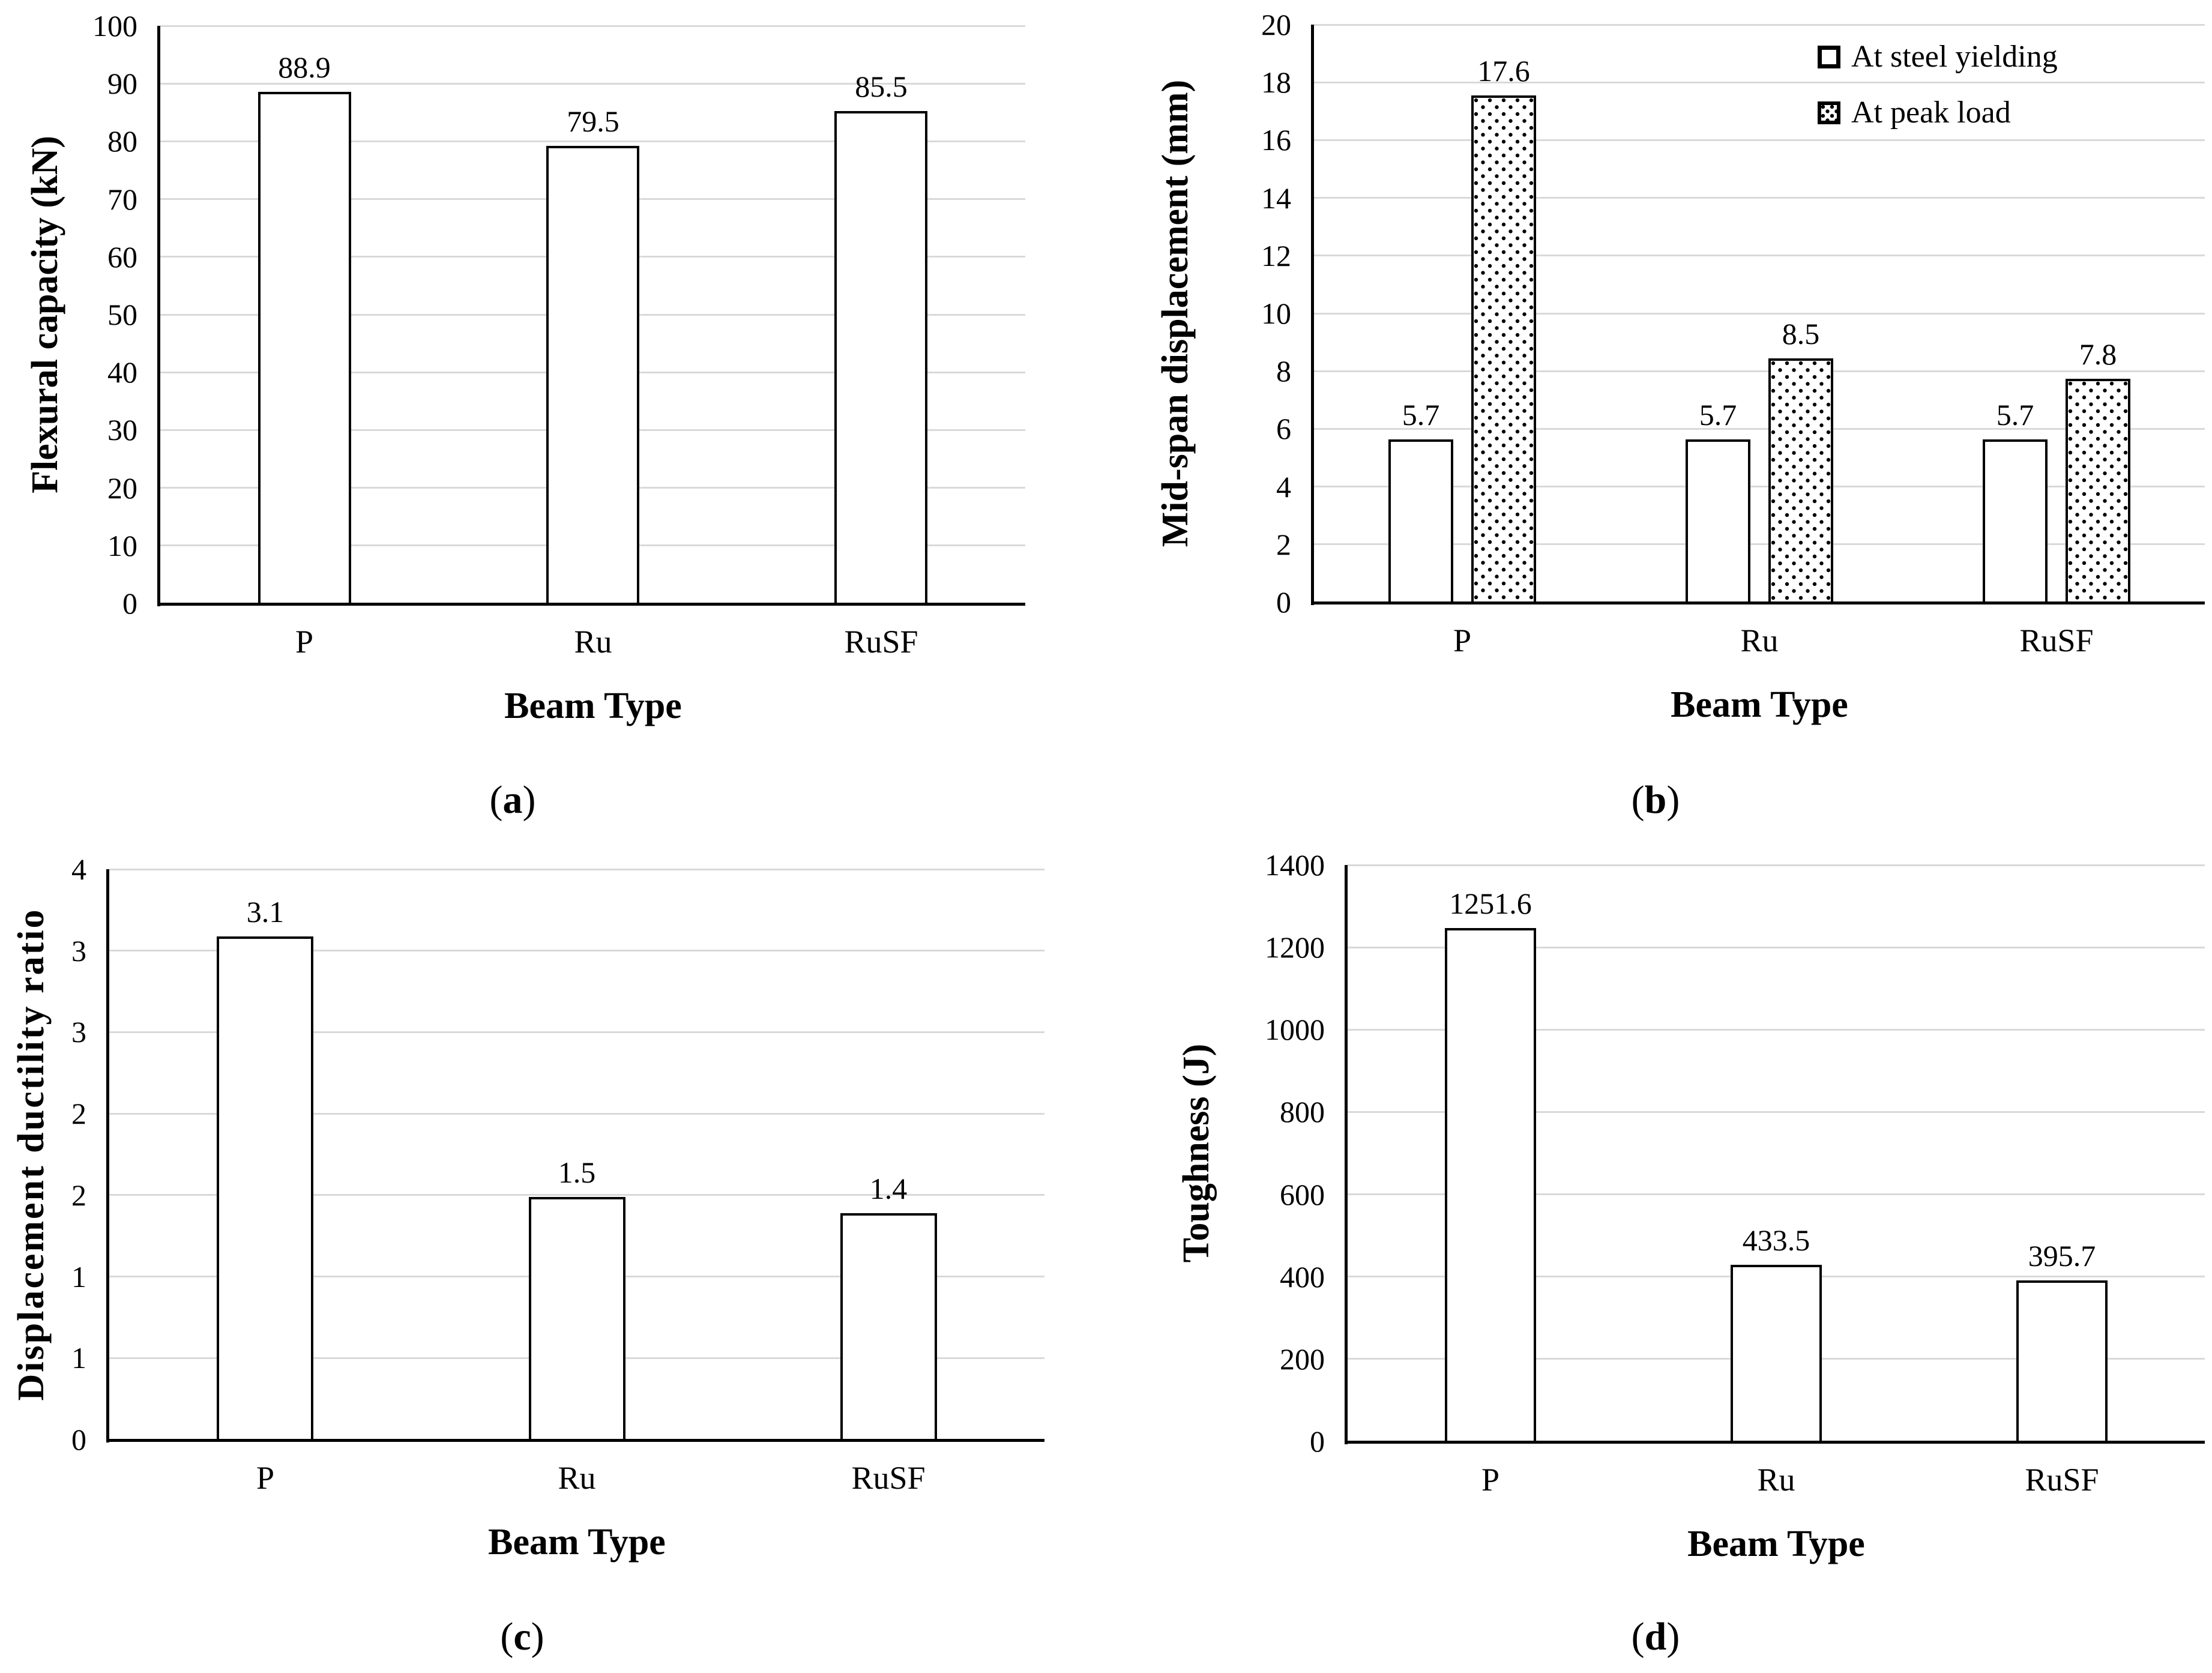 The image size is (2212, 1673). What do you see at coordinates (1302, 1194) in the screenshot?
I see `y-tick-label: 600` at bounding box center [1302, 1194].